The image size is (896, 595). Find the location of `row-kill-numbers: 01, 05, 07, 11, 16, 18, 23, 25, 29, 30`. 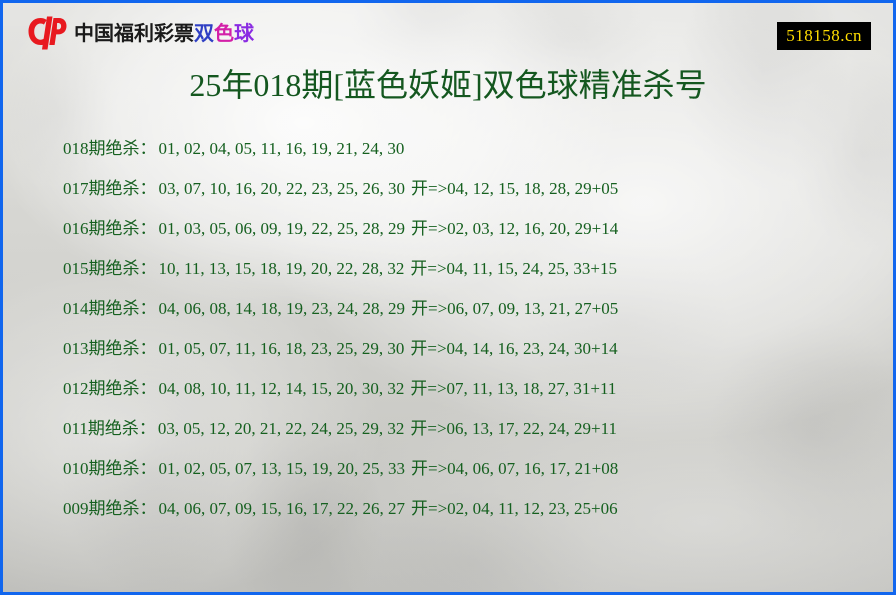

row-kill-numbers: 01, 05, 07, 11, 16, 18, 23, 25, 29, 30 is located at coordinates (281, 348).